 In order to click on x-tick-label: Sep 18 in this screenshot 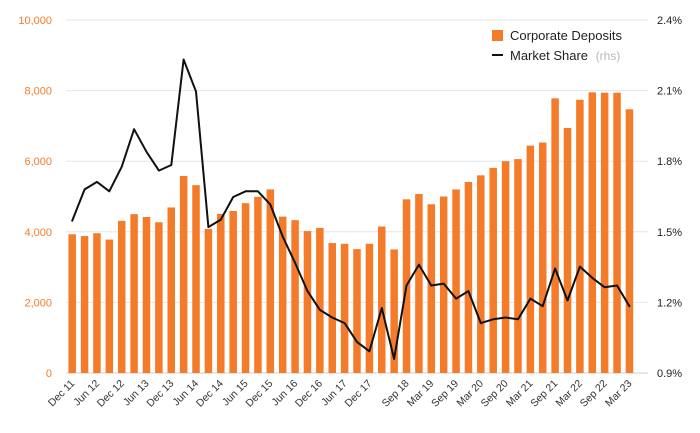, I will do `click(396, 394)`.